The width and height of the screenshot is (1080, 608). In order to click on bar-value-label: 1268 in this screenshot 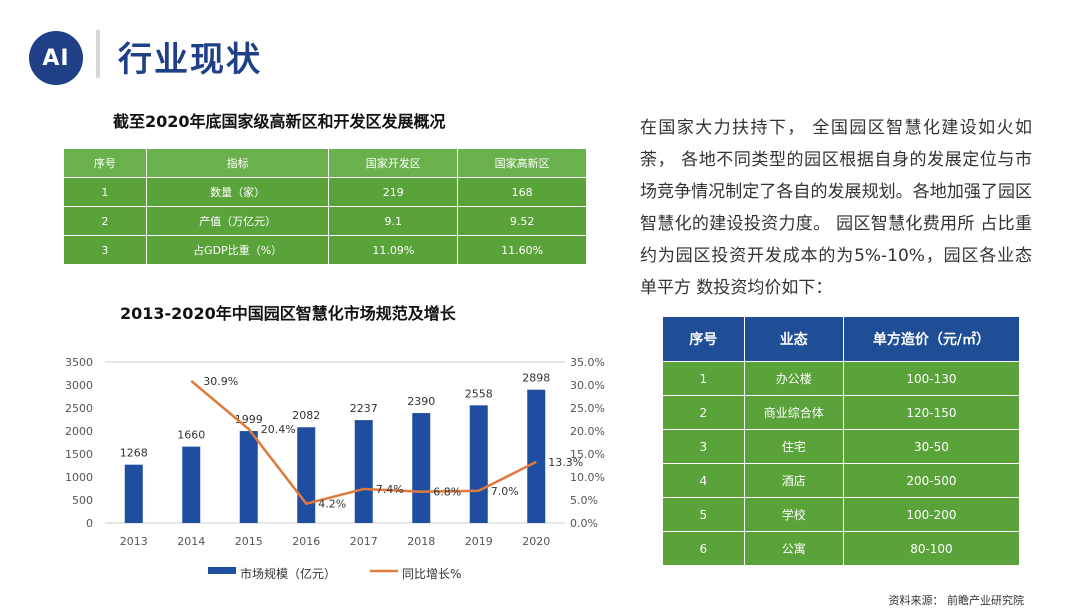, I will do `click(134, 453)`.